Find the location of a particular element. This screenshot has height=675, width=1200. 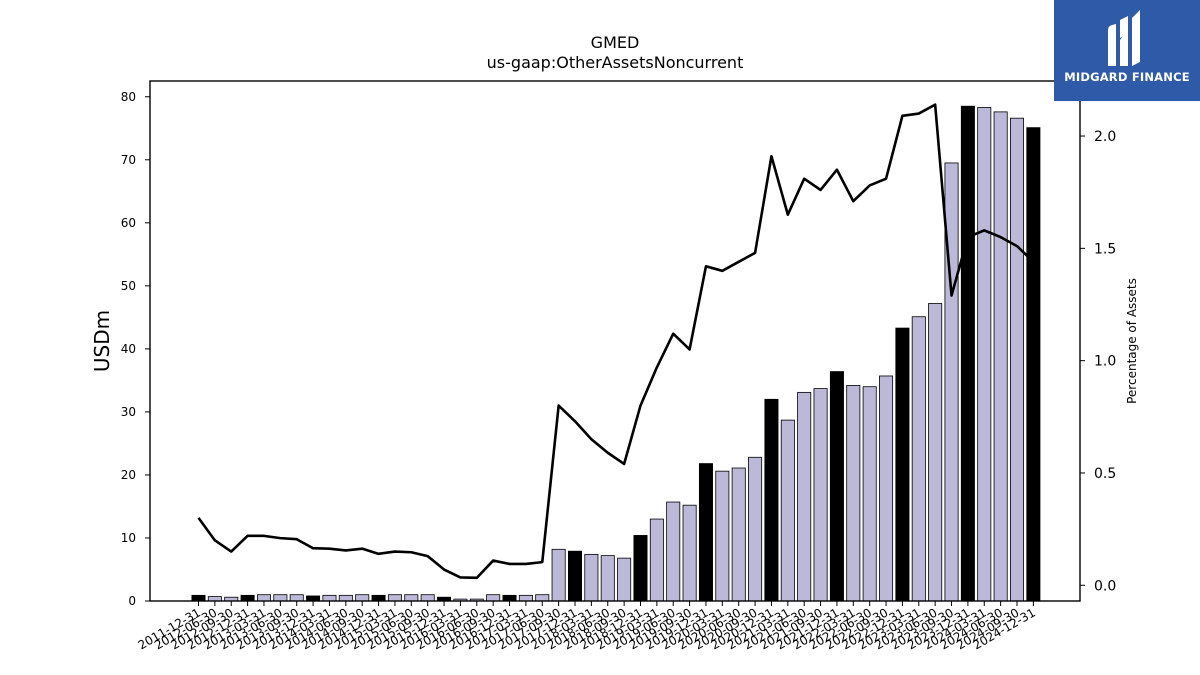

right-axis: 0.0 0.5 1.0 1.5 2.0 is located at coordinates (1098, 361).